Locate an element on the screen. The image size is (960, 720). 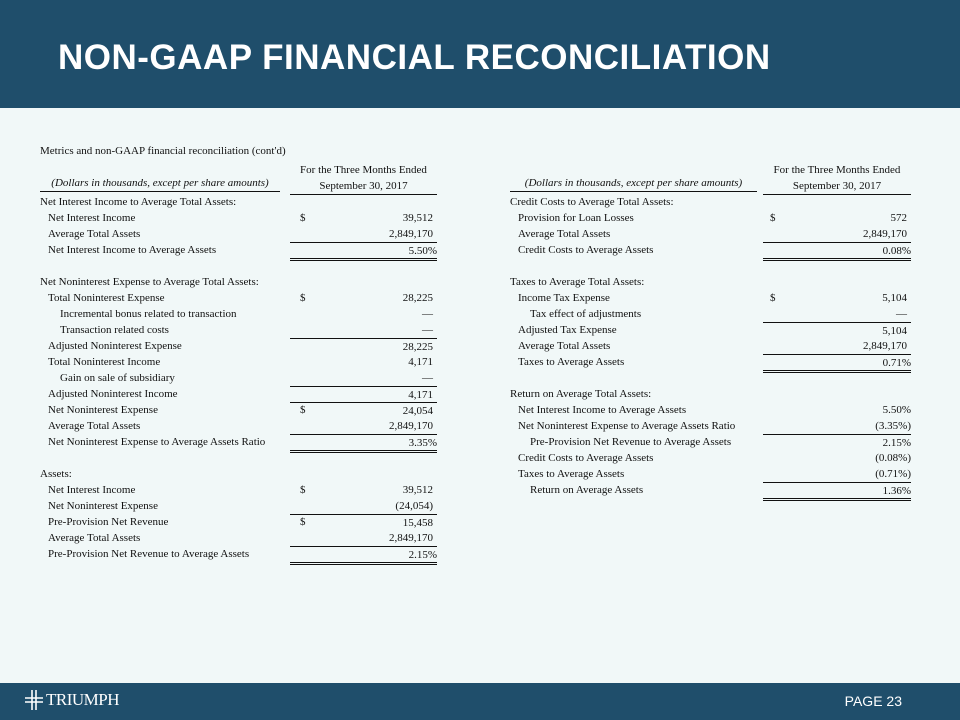
page-title: NON-GAAP FINANCIAL RECONCILIATION is located at coordinates (414, 57).